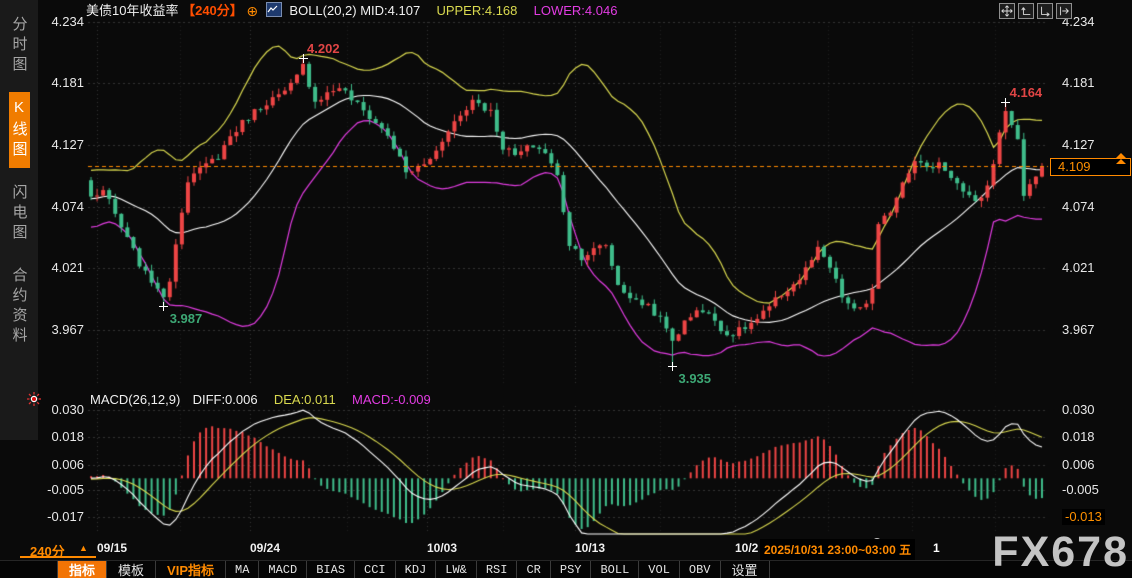 The image size is (1132, 578). Describe the element at coordinates (34, 401) in the screenshot. I see `indicator-settings-burst-icon` at that location.